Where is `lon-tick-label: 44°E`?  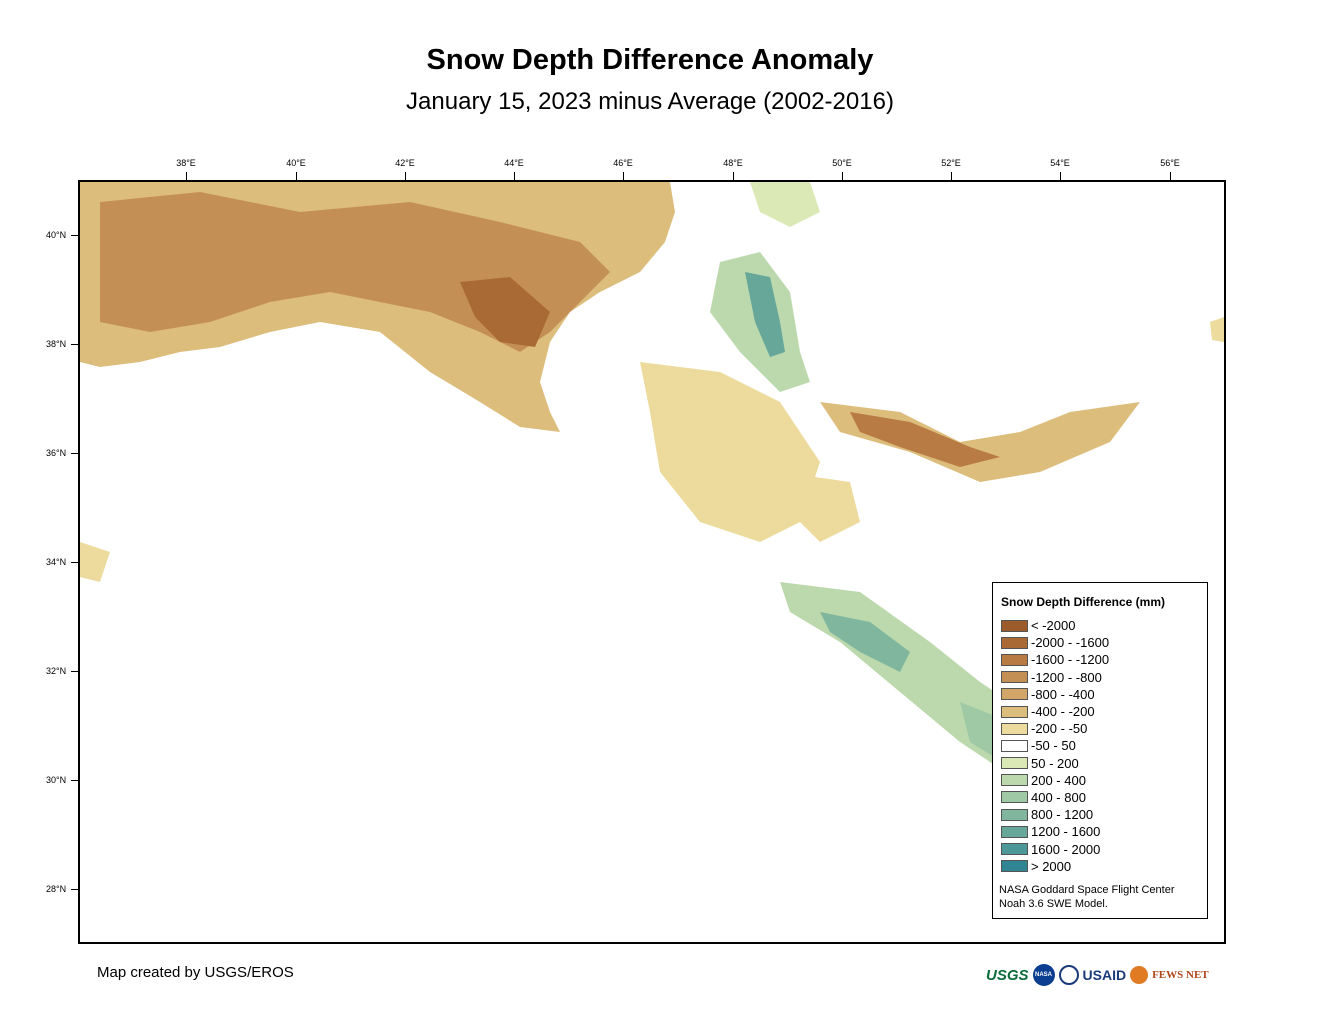
lon-tick-label: 44°E is located at coordinates (514, 163).